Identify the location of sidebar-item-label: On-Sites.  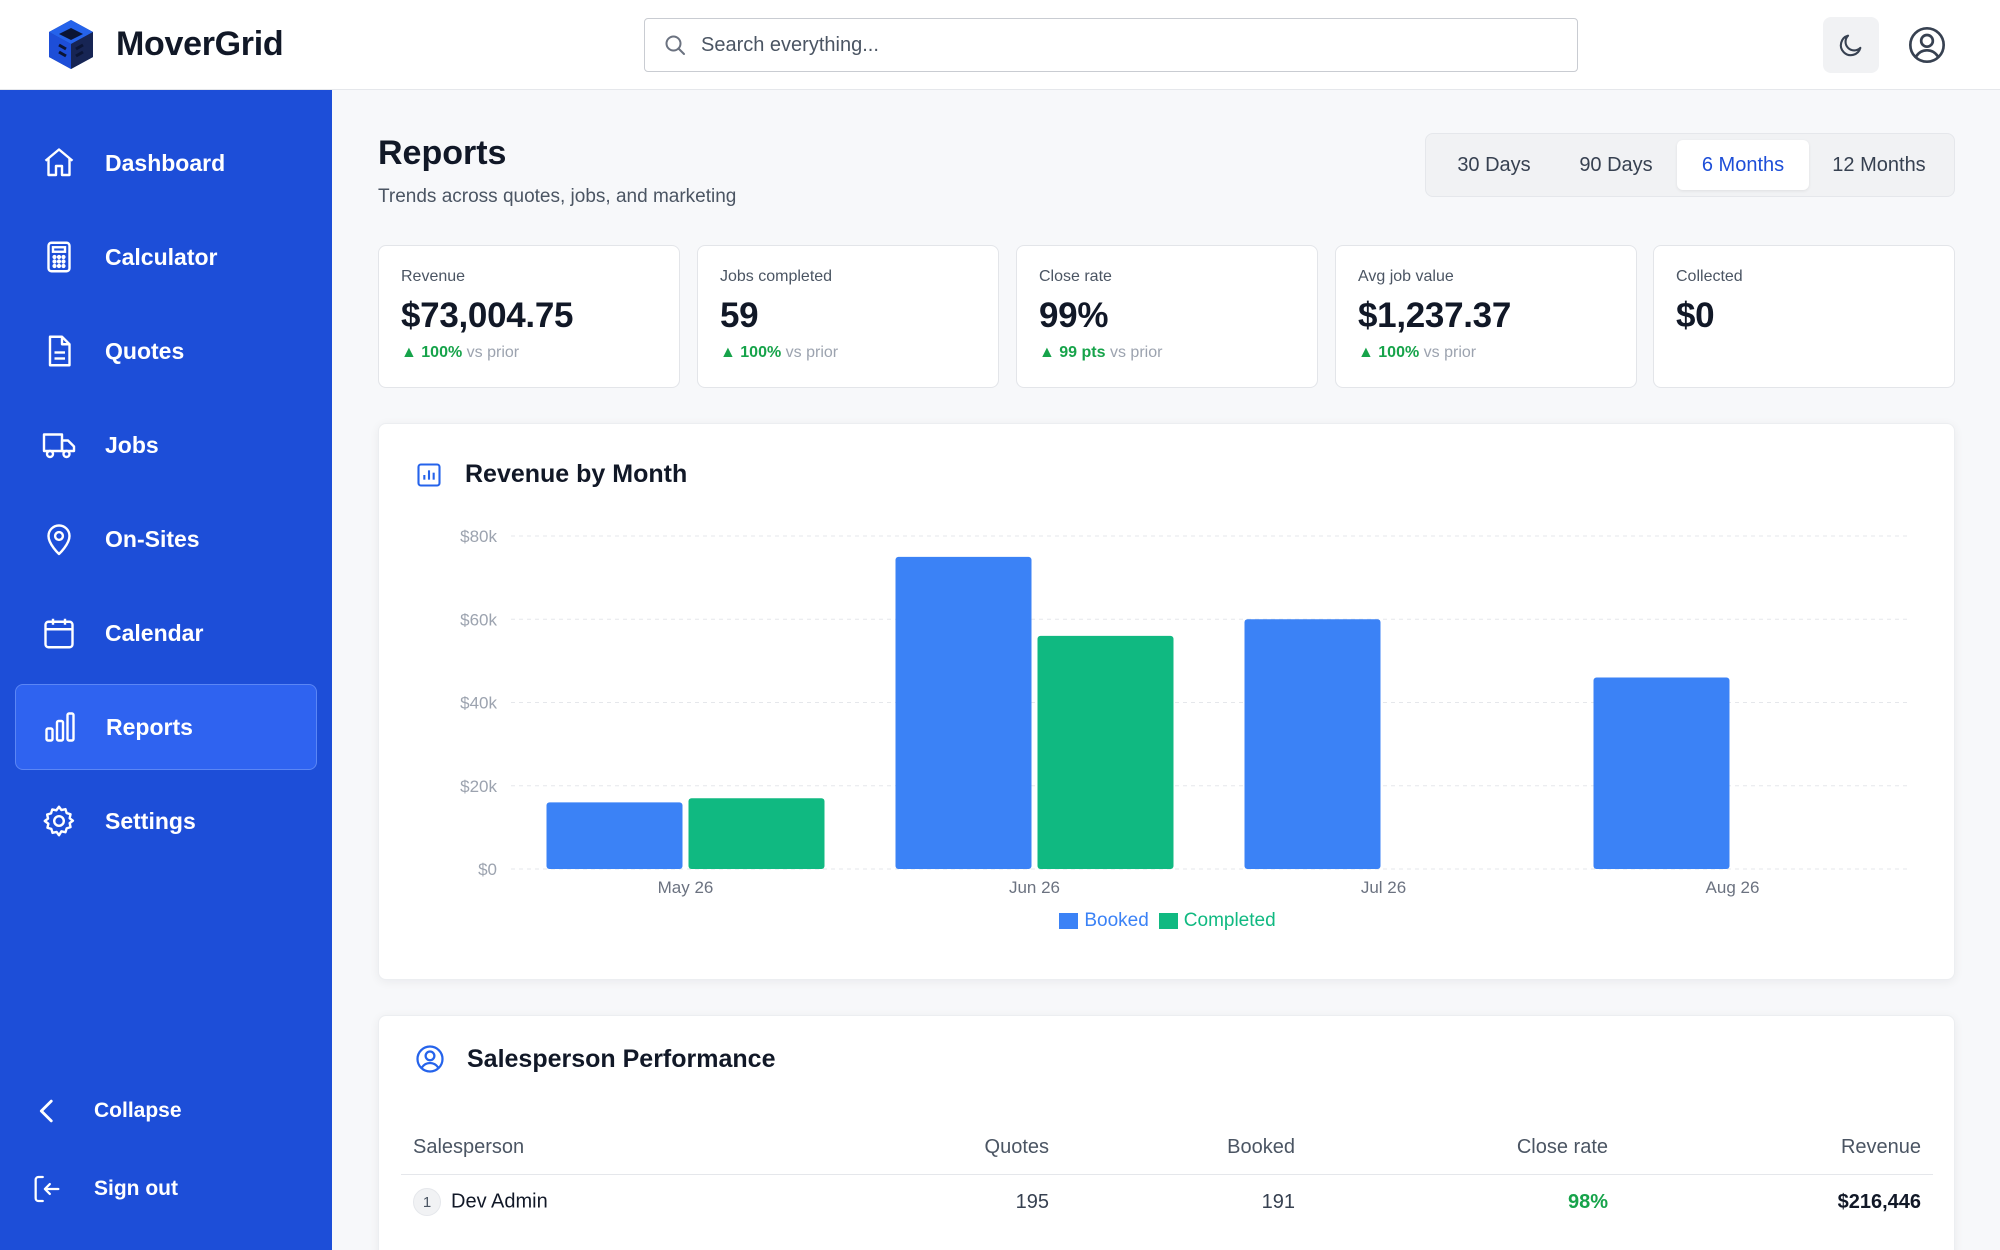
(152, 538).